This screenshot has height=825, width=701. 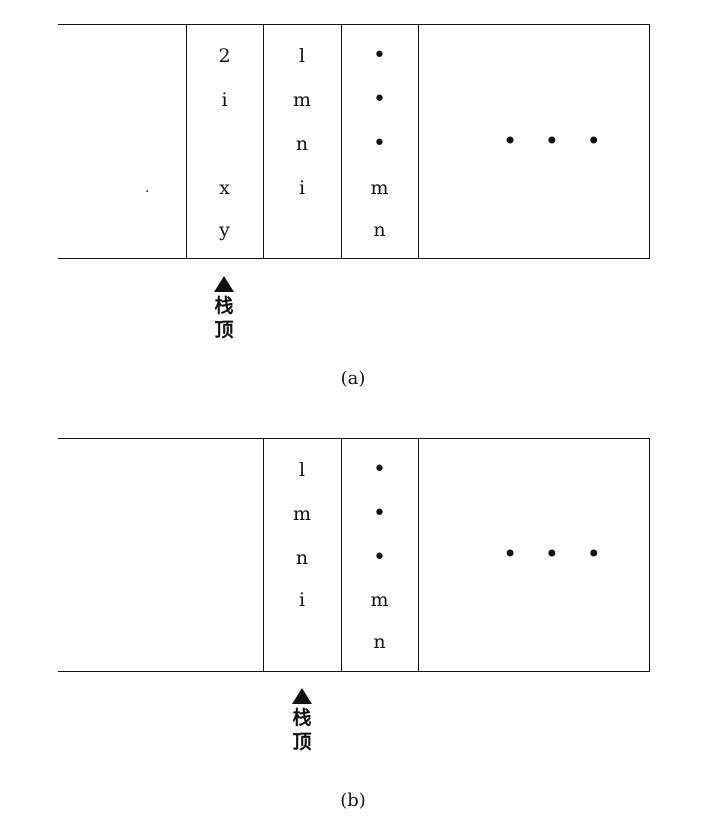 I want to click on frame-cell: y, so click(x=224, y=230).